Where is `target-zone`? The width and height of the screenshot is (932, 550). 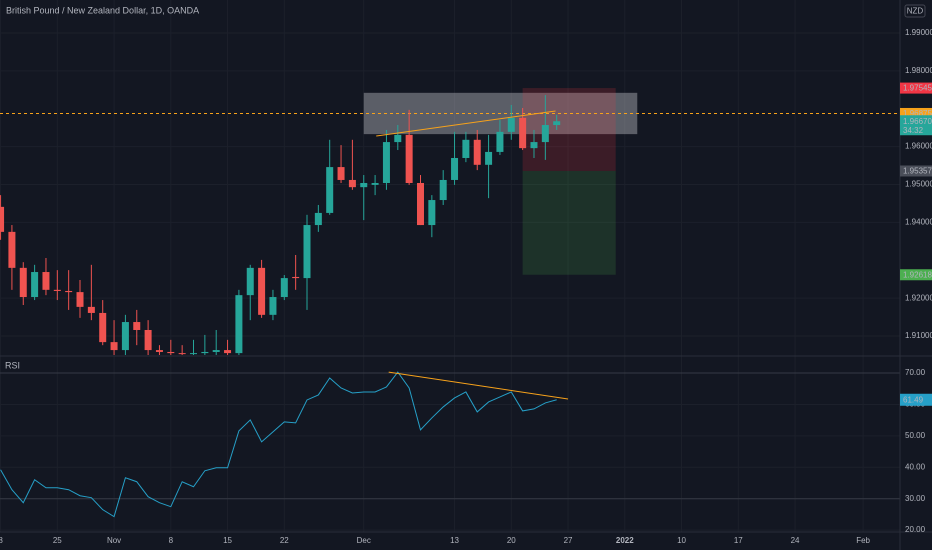 target-zone is located at coordinates (569, 222).